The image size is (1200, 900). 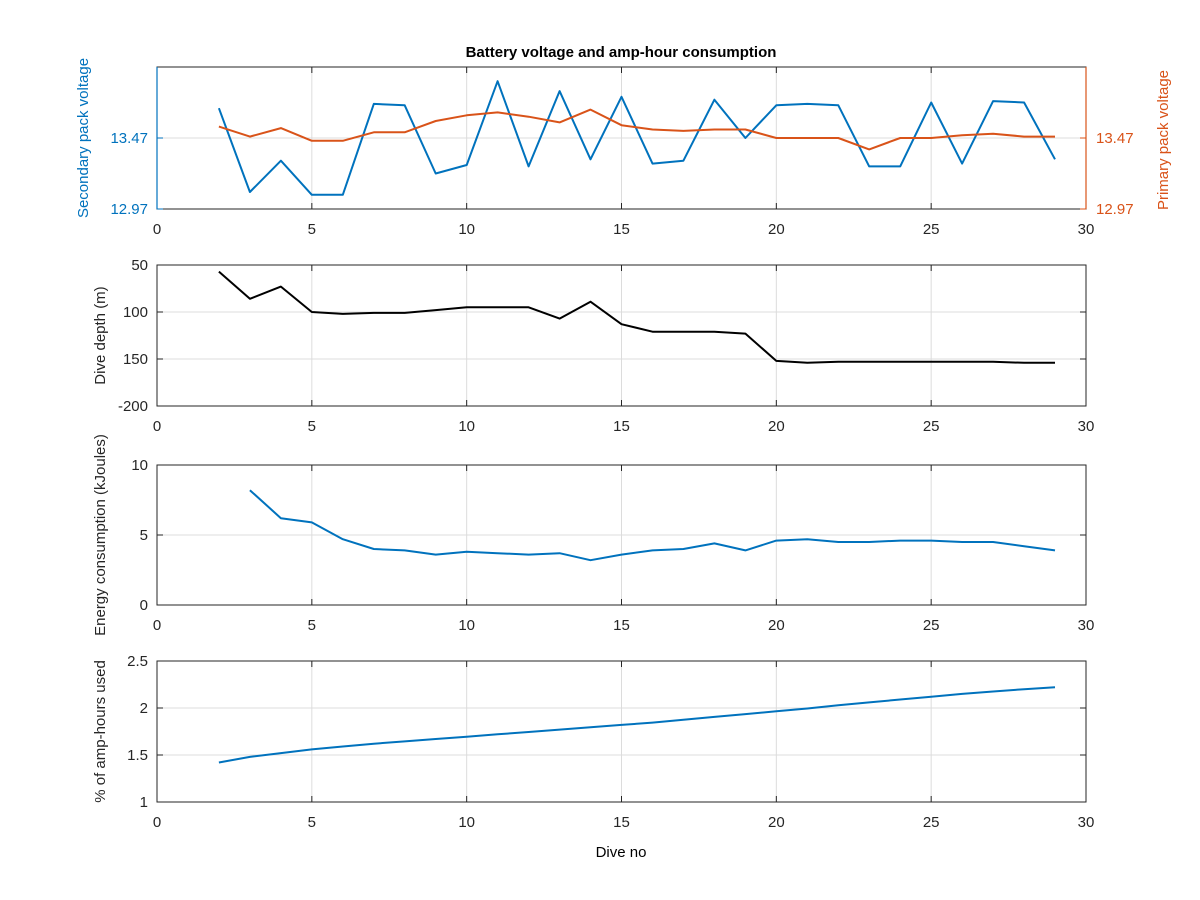 What do you see at coordinates (135, 312) in the screenshot?
I see `y-tick-label: 100` at bounding box center [135, 312].